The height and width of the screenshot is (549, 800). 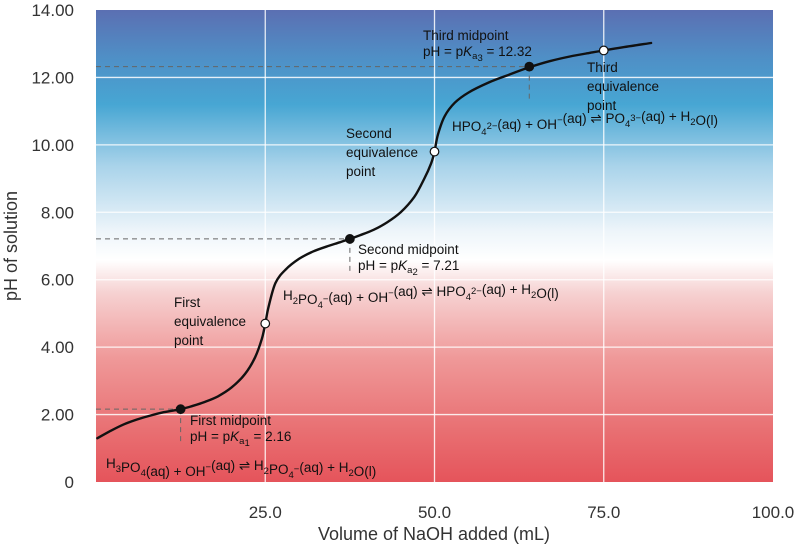 I want to click on midpoint-pka-label: pH = pKa1 = 2.16, so click(x=240, y=439).